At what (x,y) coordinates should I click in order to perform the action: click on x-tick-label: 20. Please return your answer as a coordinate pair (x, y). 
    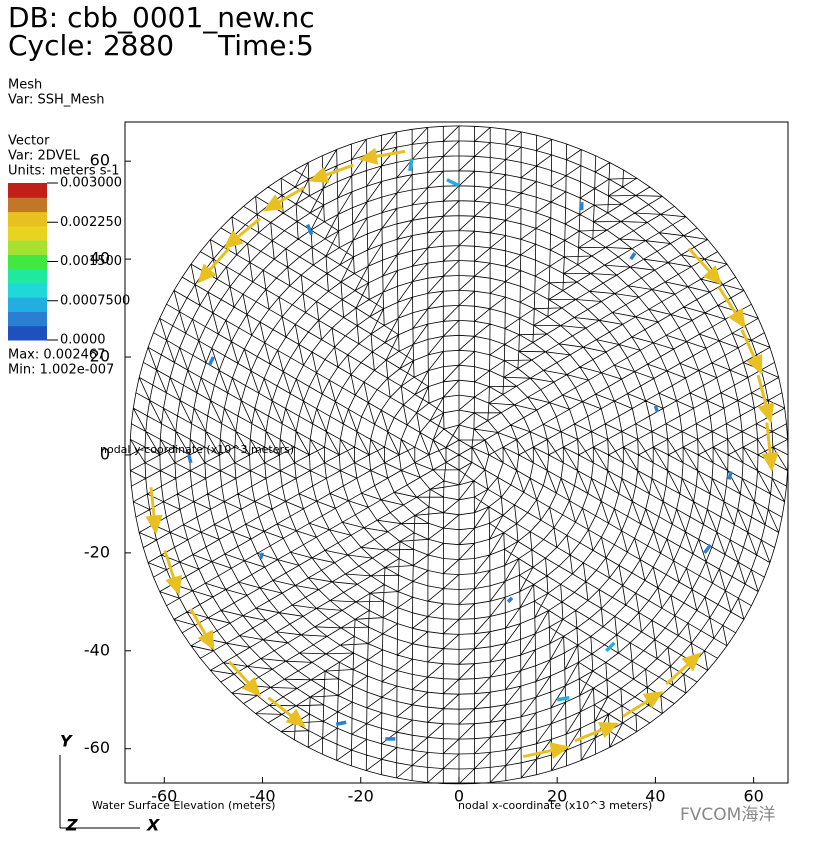
    Looking at the image, I should click on (557, 796).